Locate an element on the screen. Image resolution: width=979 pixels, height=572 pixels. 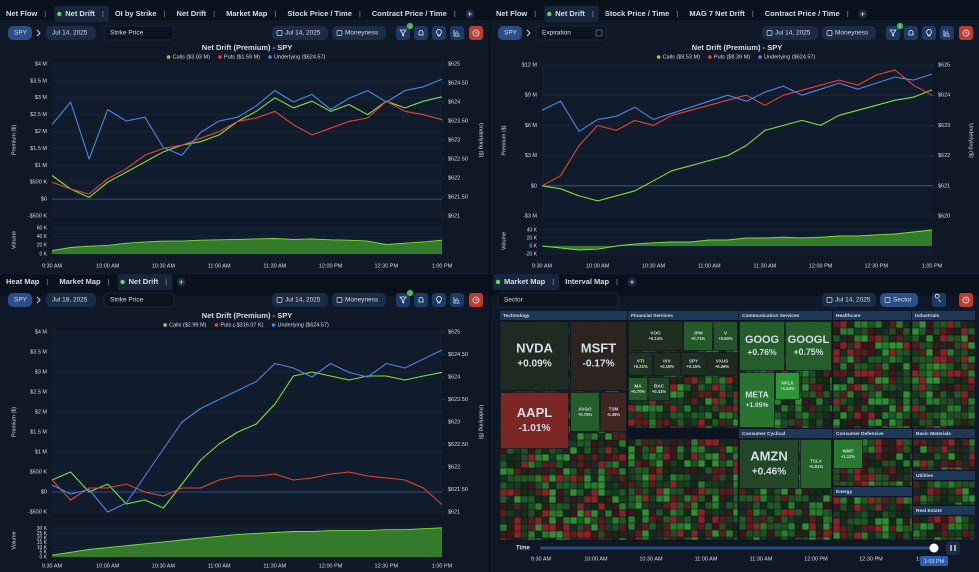
tab-label: OI by Strike is located at coordinates (136, 13).